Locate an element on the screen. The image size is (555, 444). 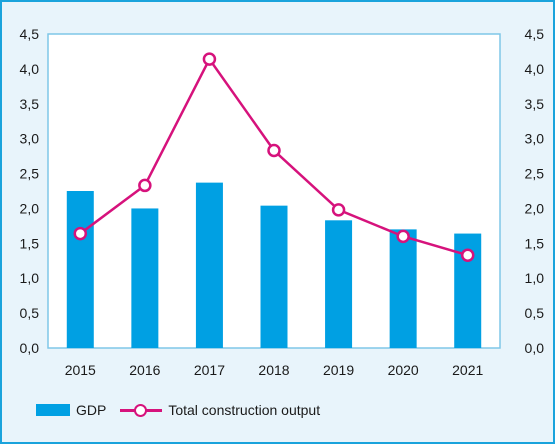
legend-gdp-label: GDP is located at coordinates (91, 410).